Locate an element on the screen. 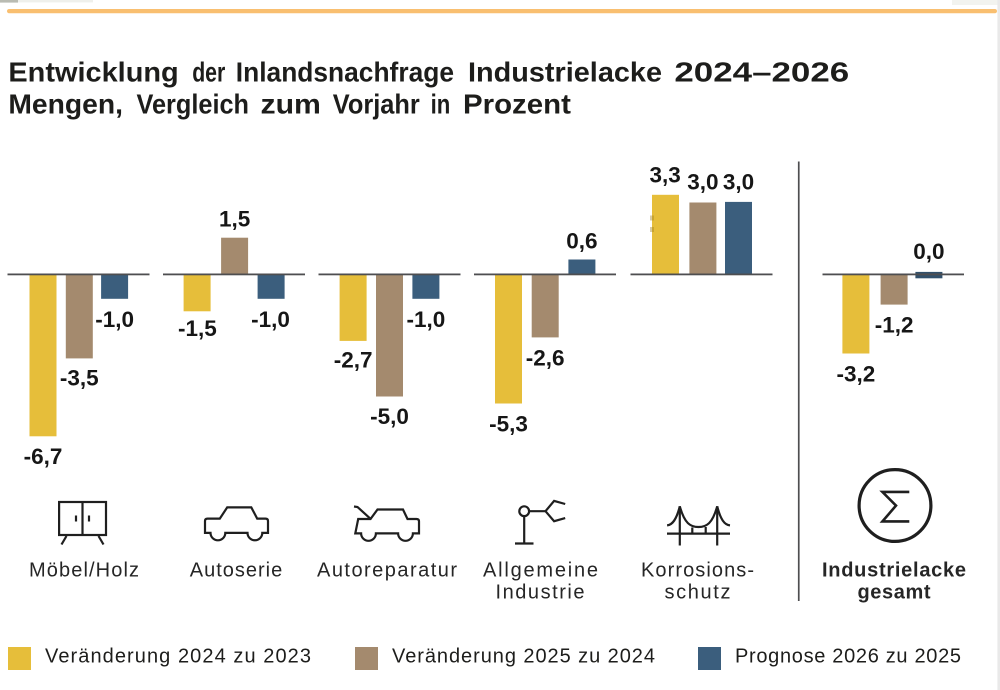 Image resolution: width=1000 pixels, height=690 pixels. svg-text: zum is located at coordinates (291, 104).